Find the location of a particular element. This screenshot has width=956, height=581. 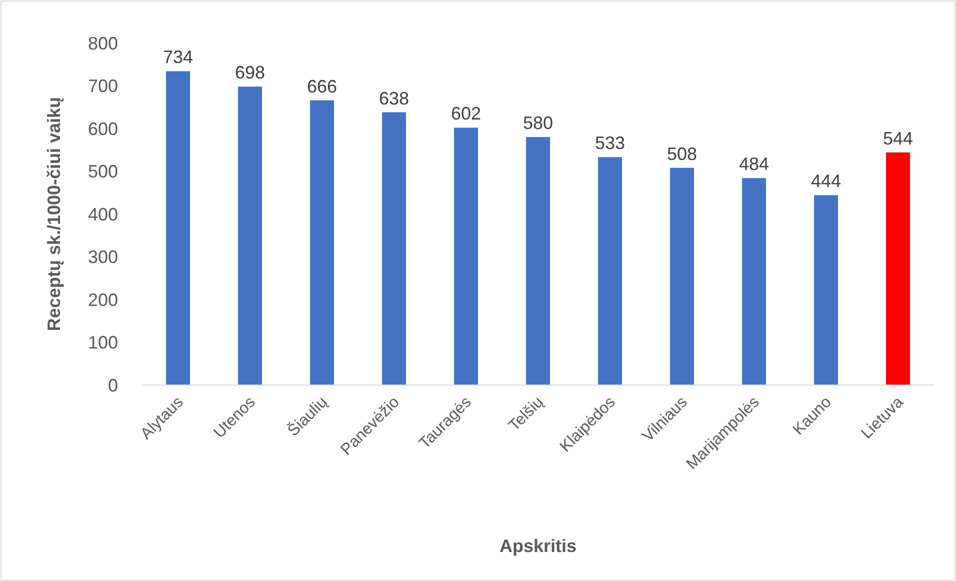

y-axis-title: Receptų sk./1000-čiui vaikų is located at coordinates (54, 214).